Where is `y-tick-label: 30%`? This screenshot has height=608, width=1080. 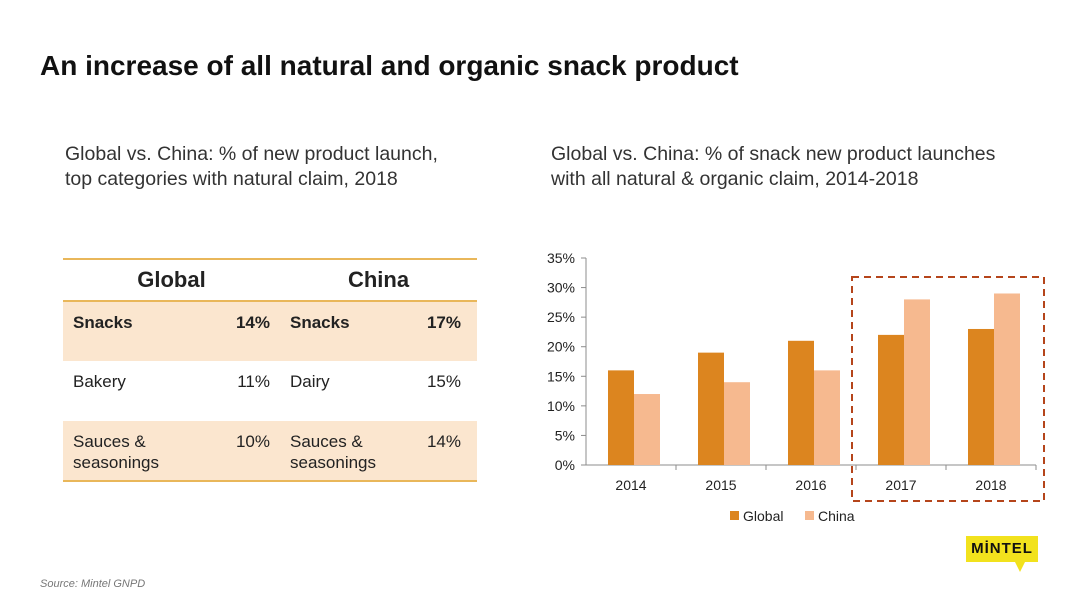 y-tick-label: 30% is located at coordinates (561, 288).